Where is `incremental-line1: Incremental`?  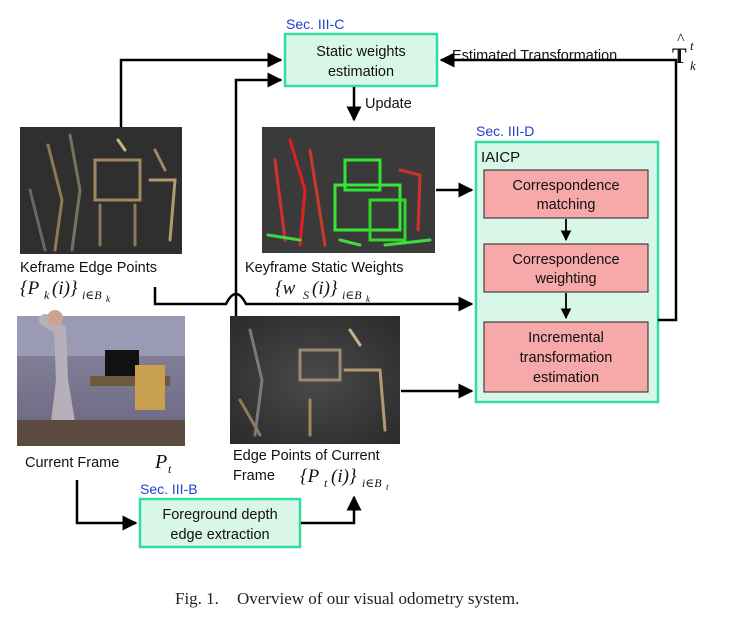
incremental-line1: Incremental is located at coordinates (566, 338).